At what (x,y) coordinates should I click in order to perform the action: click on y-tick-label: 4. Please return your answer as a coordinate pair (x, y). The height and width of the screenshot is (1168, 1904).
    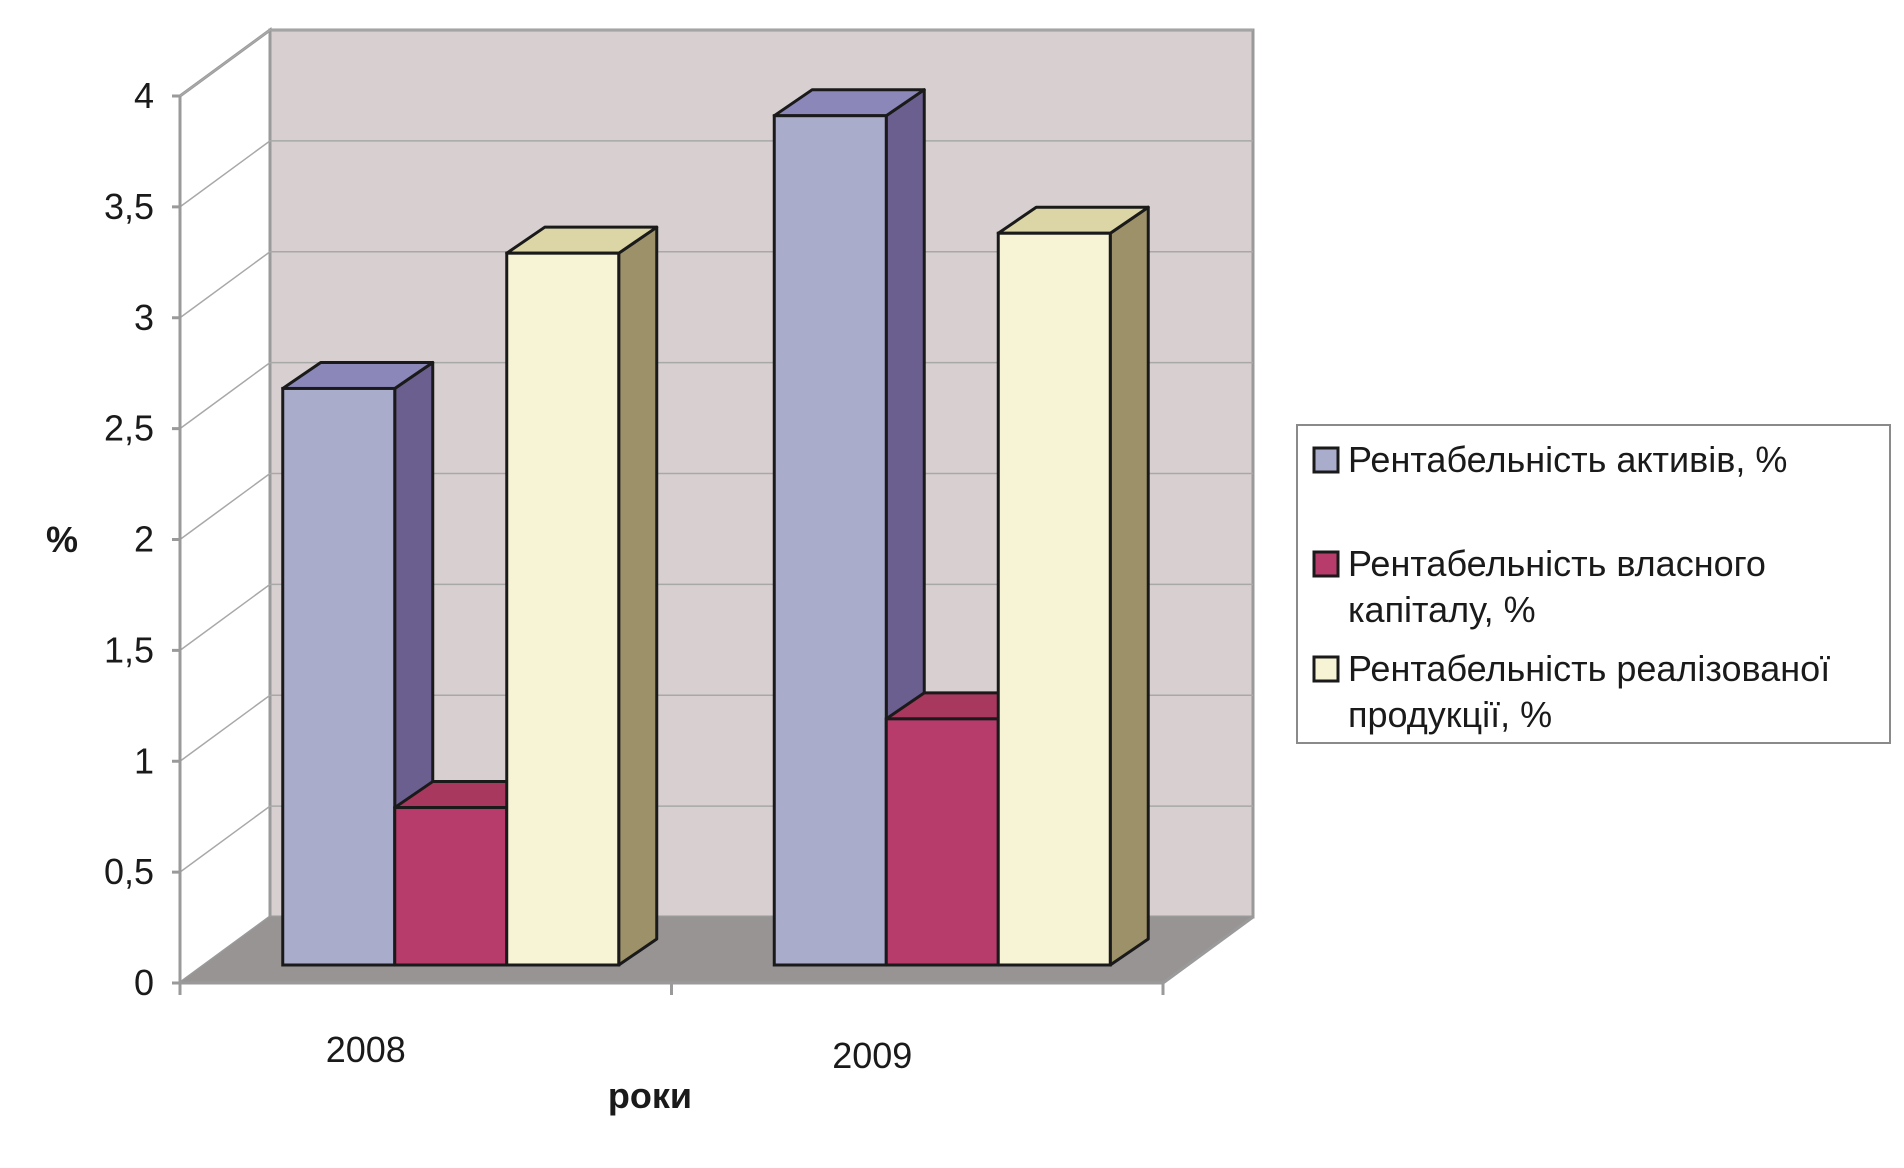
    Looking at the image, I should click on (144, 95).